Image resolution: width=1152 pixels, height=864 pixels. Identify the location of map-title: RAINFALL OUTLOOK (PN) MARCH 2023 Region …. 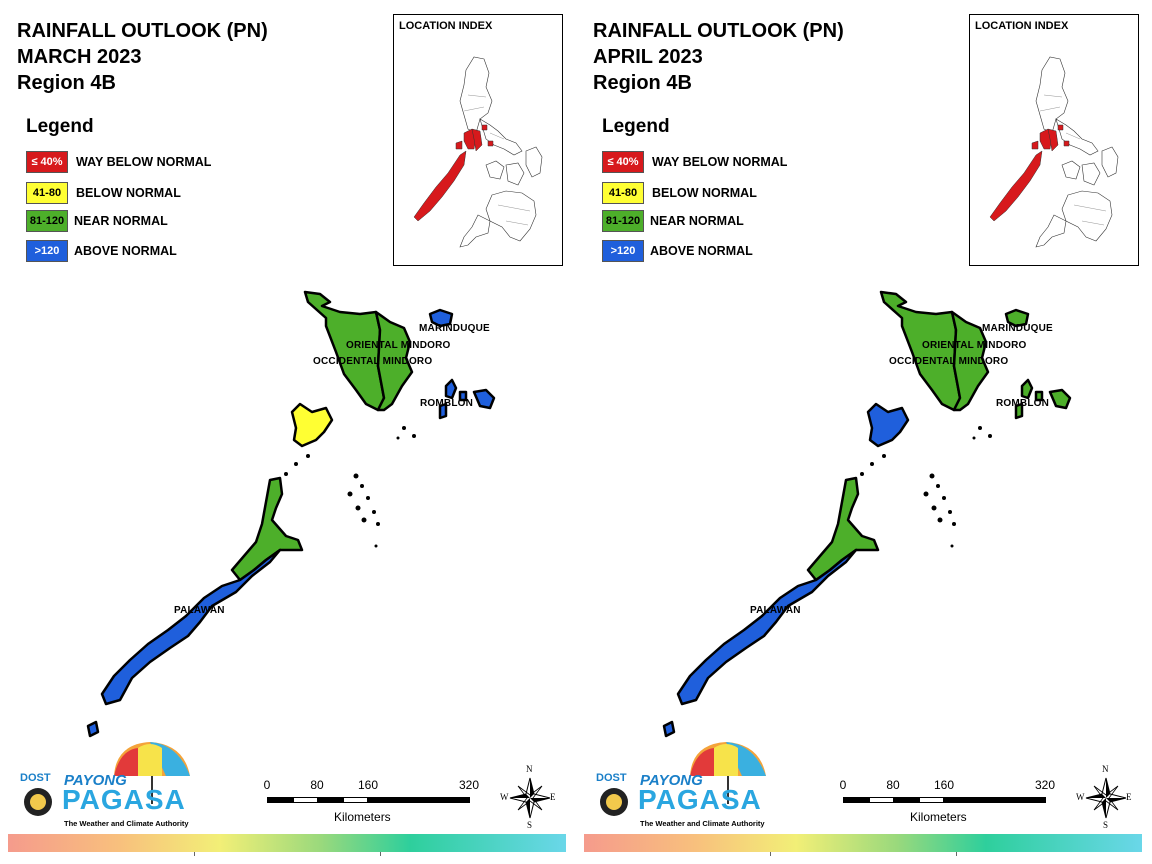
(142, 57).